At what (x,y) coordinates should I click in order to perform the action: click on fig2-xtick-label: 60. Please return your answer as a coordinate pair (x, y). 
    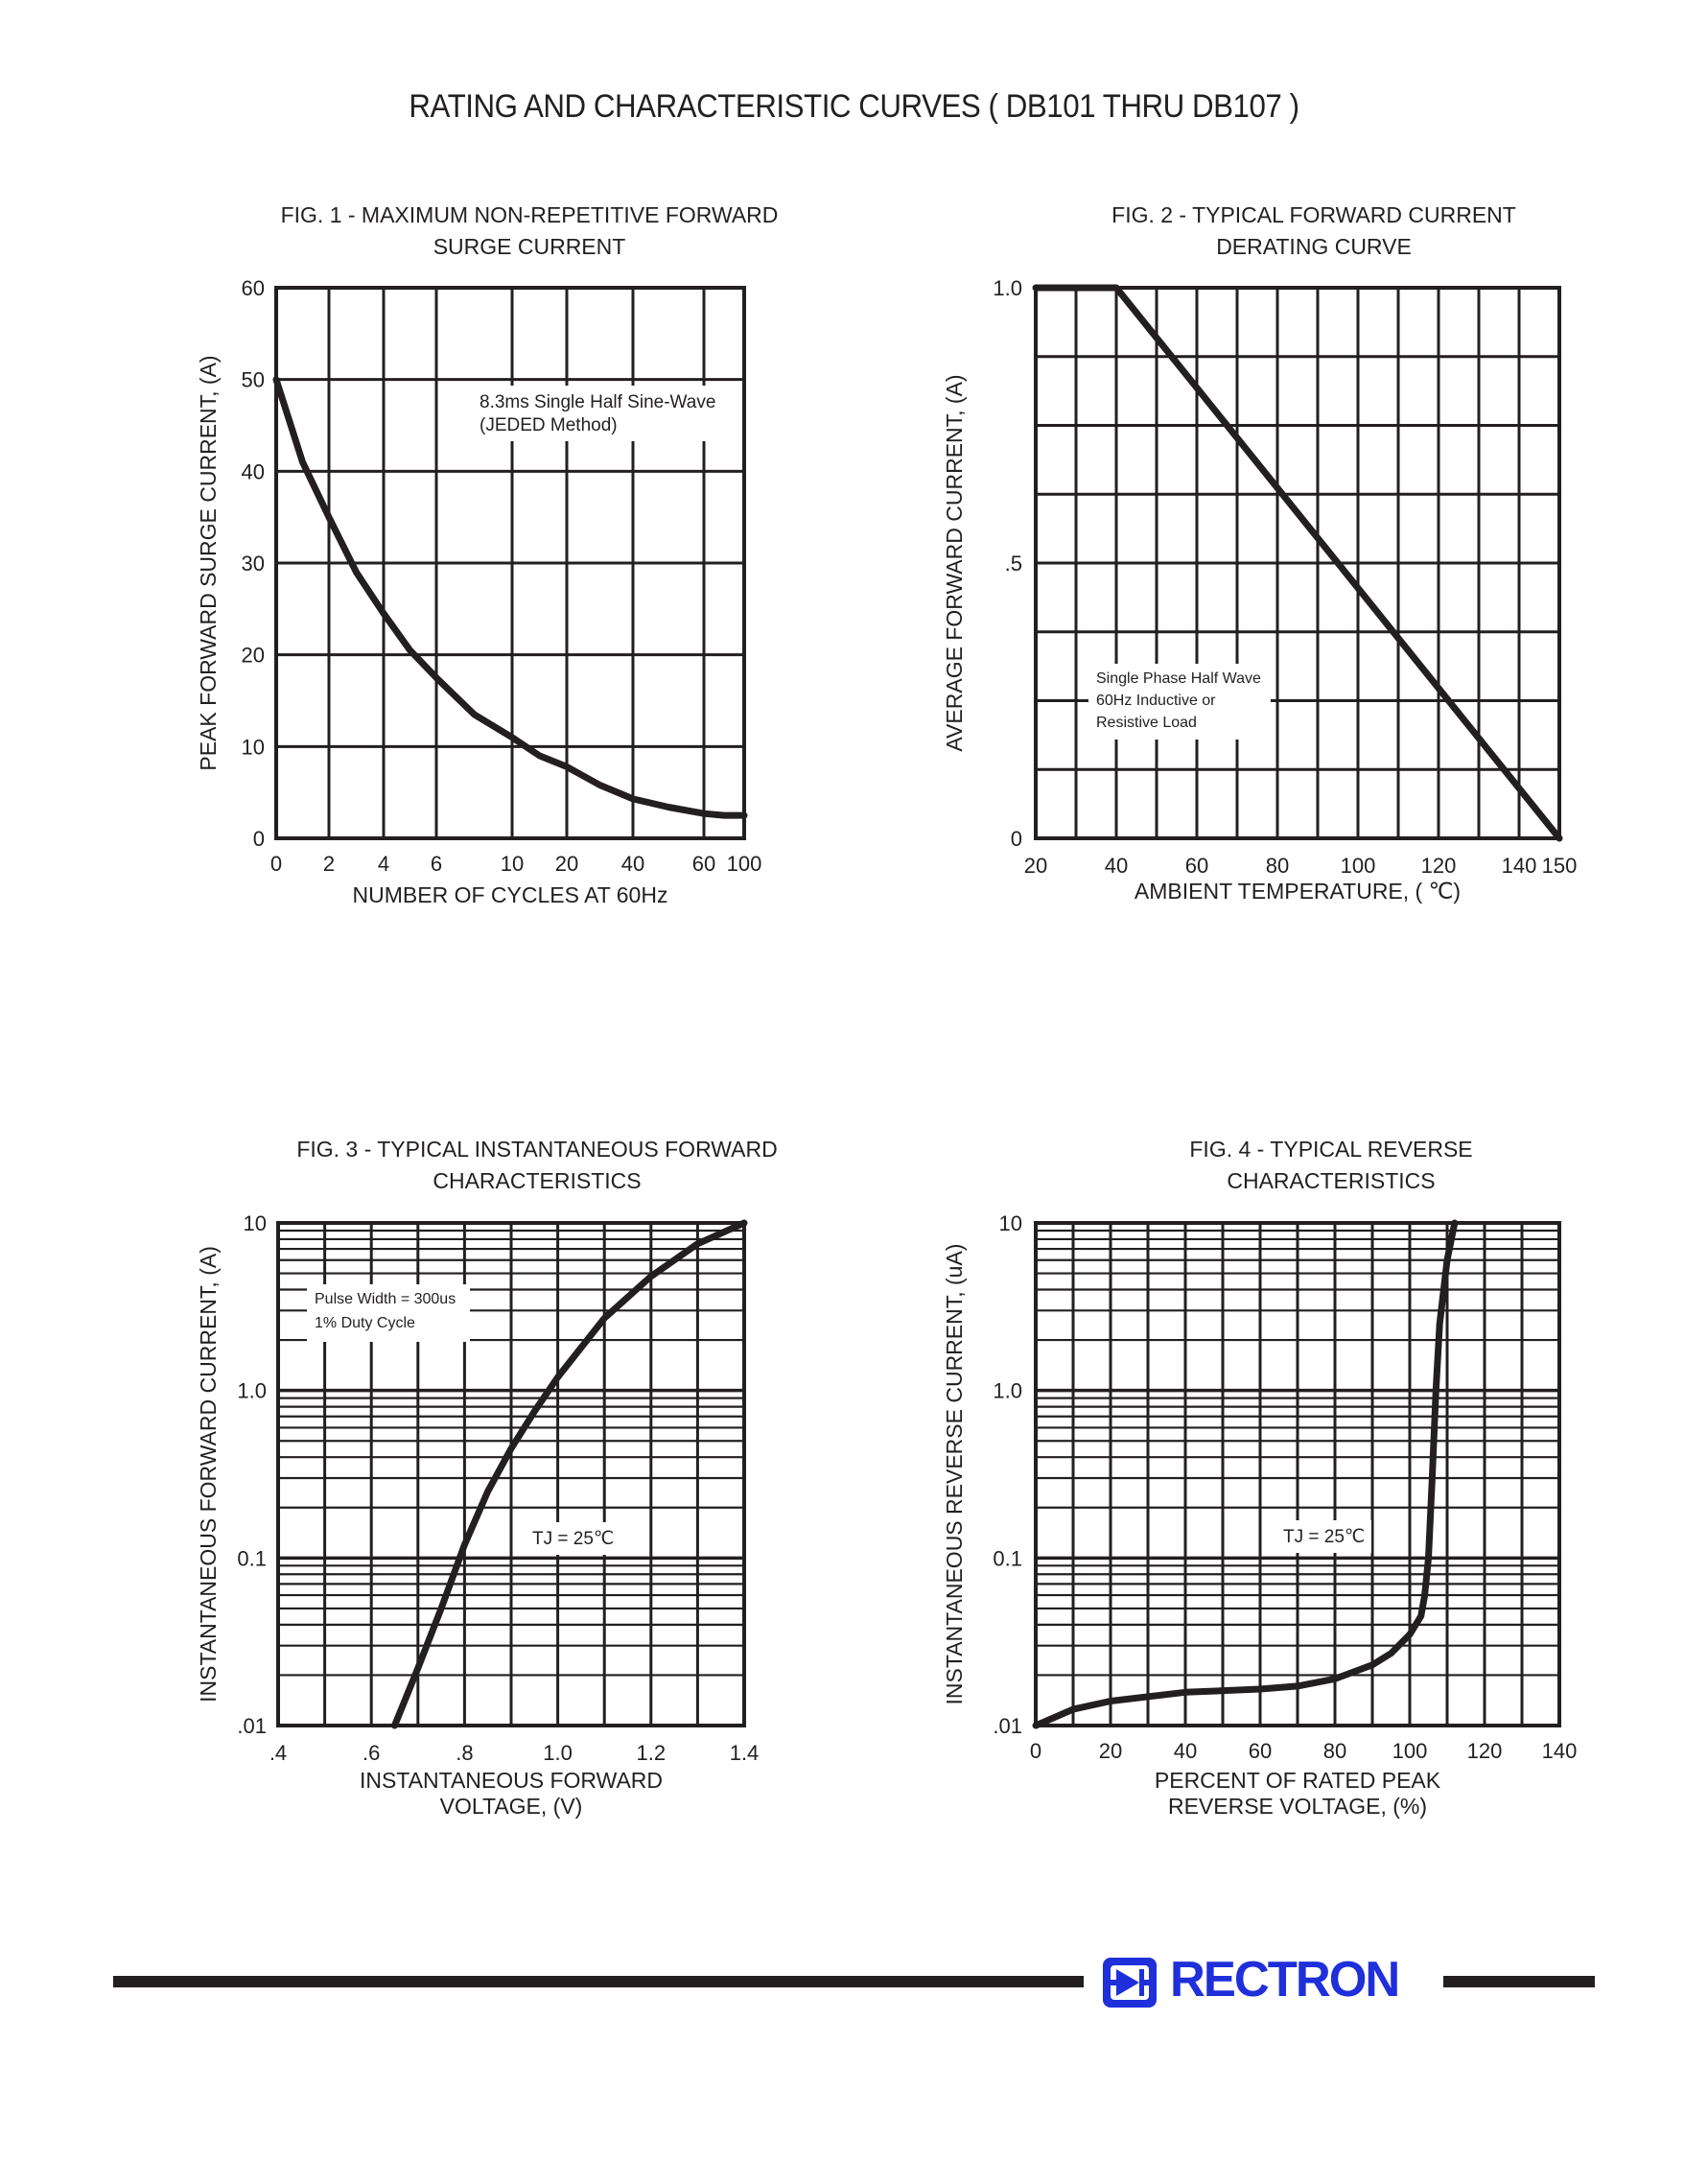
    Looking at the image, I should click on (1197, 866).